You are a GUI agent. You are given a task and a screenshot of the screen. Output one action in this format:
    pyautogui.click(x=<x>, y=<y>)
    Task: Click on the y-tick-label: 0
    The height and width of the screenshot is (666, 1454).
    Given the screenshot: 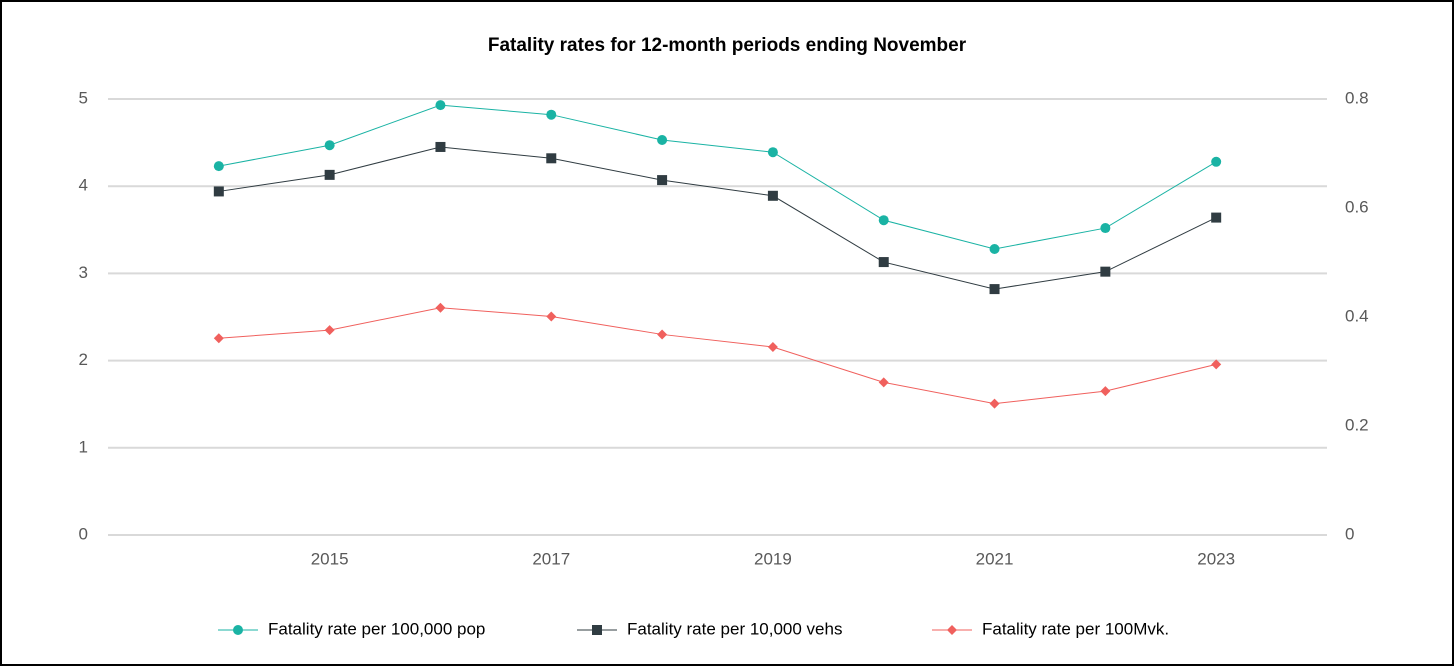 What is the action you would take?
    pyautogui.click(x=83, y=533)
    